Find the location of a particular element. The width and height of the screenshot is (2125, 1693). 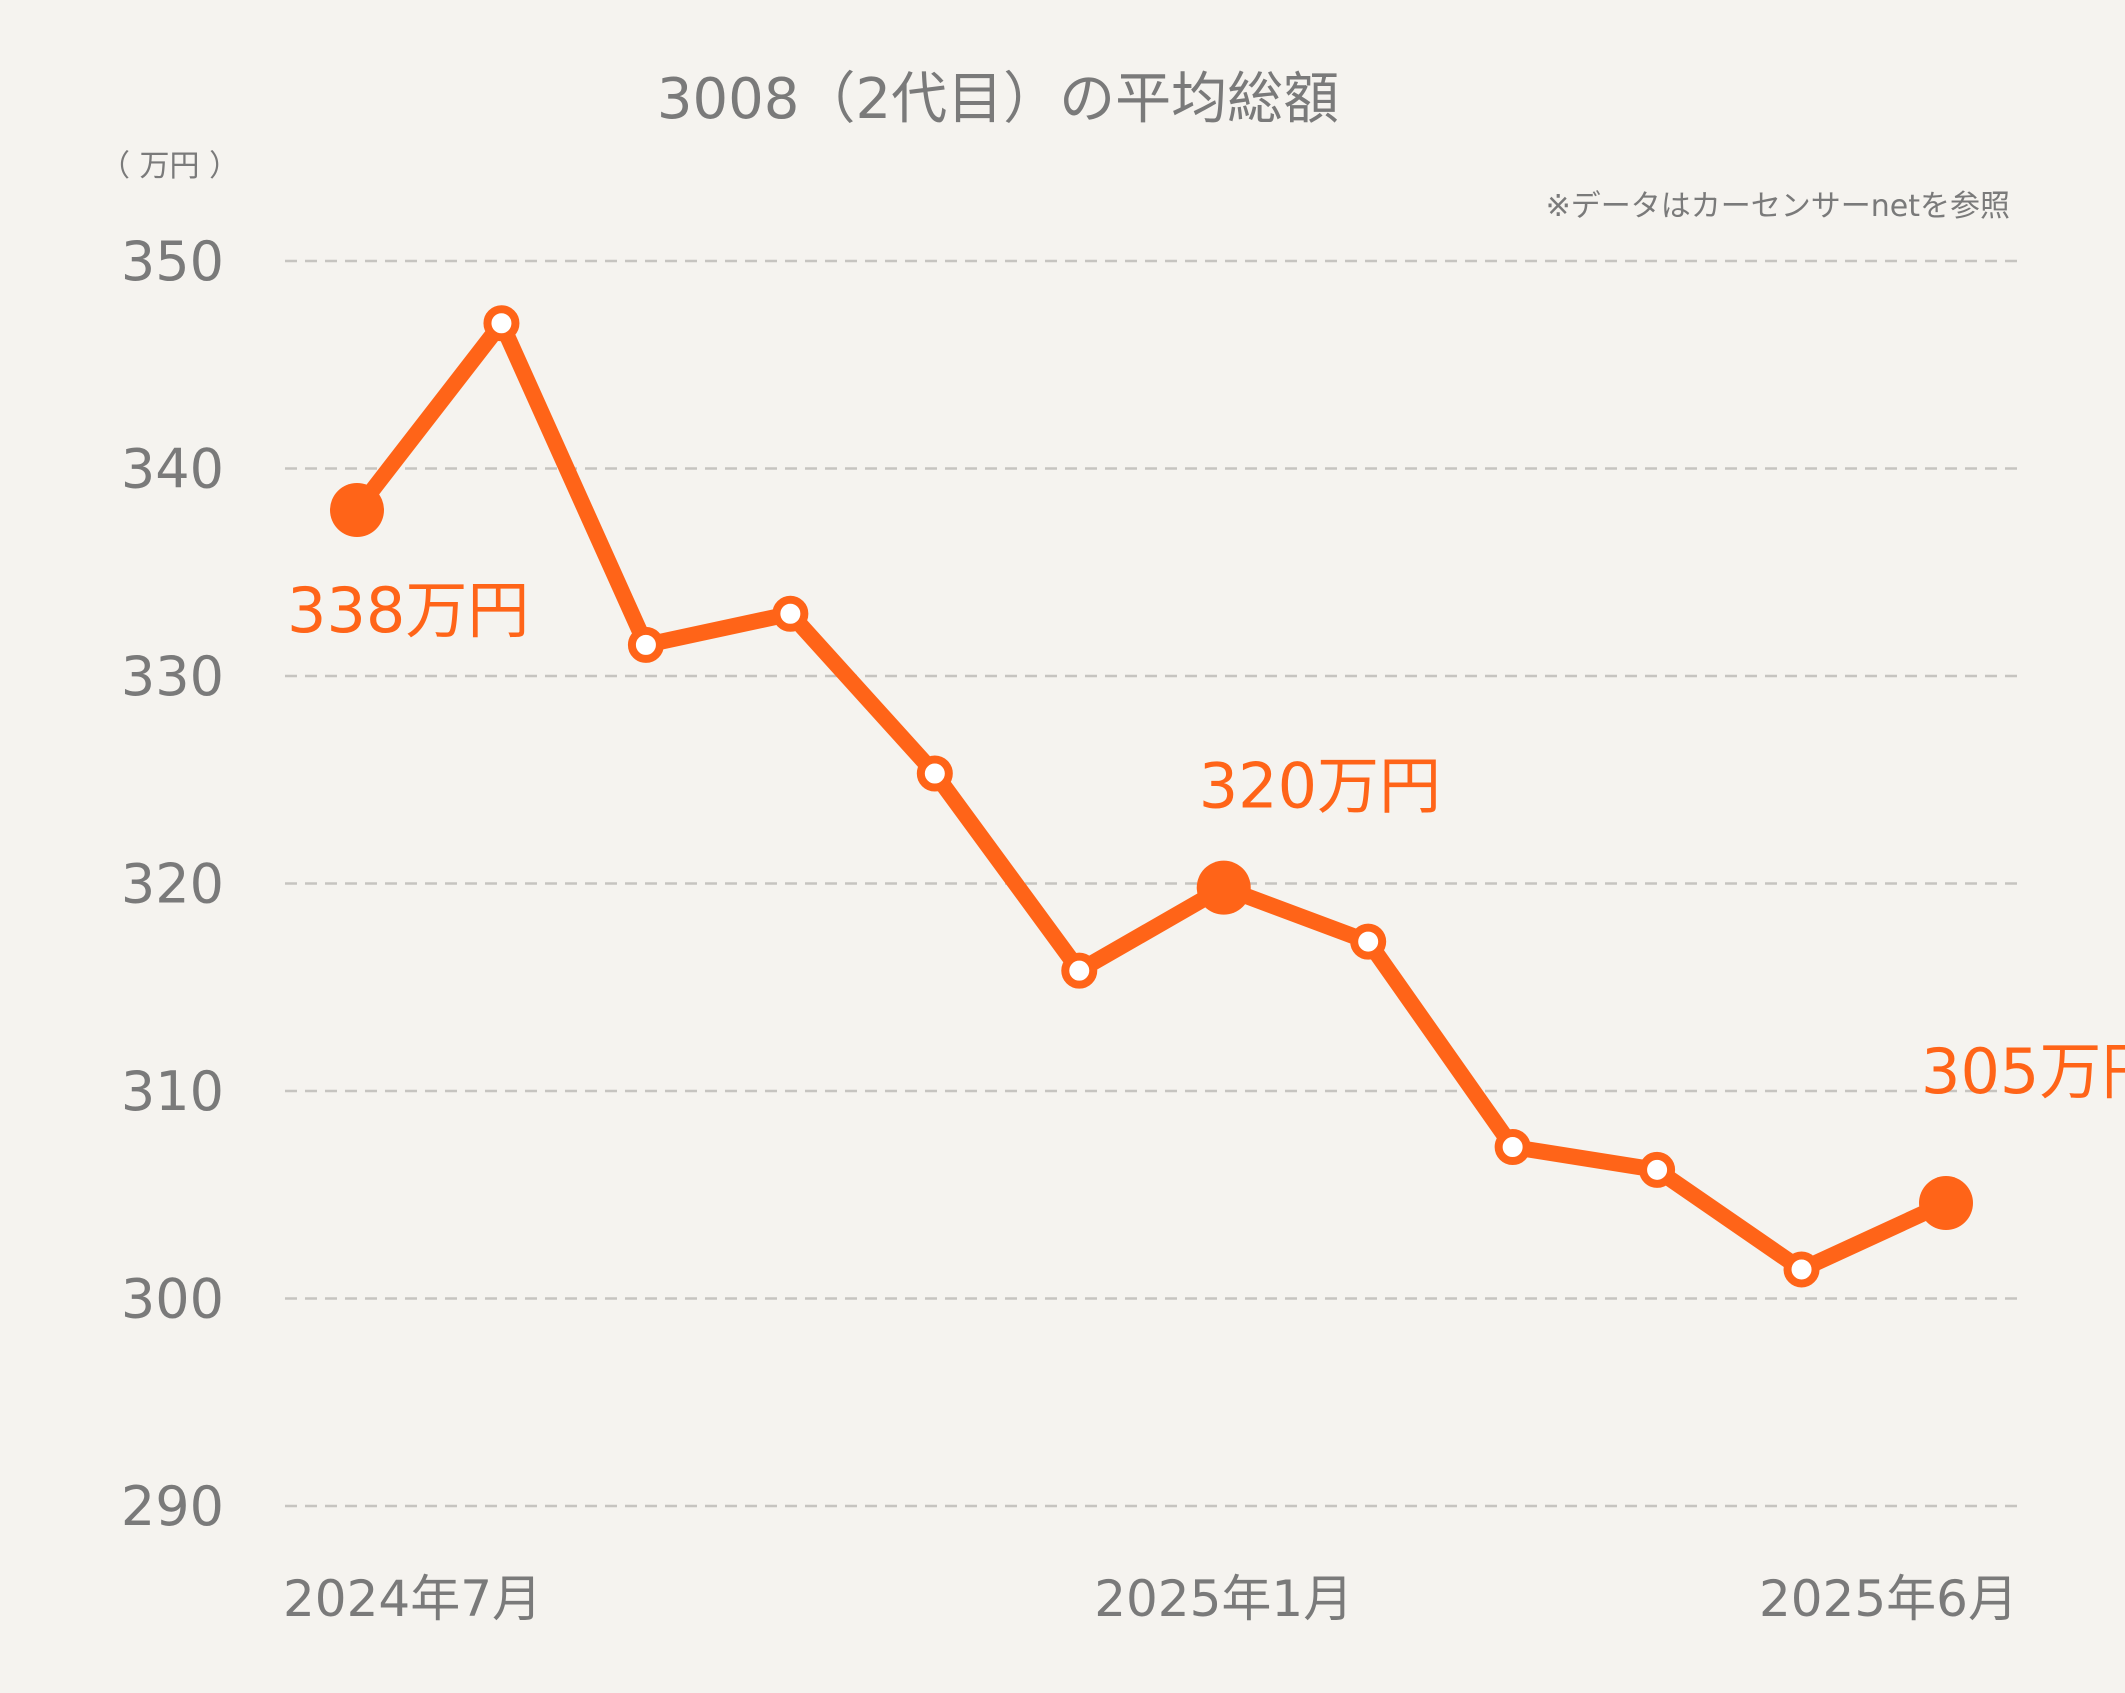

data-label: 338万円 is located at coordinates (408, 610).